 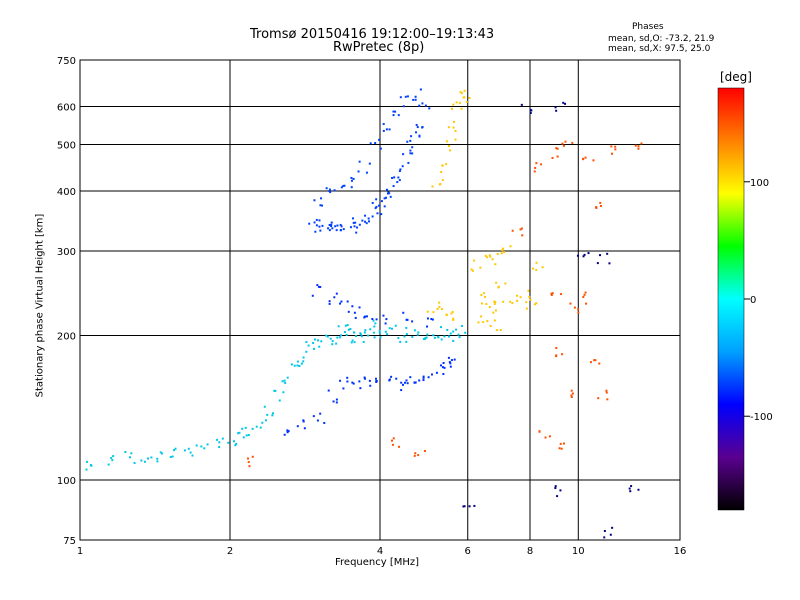 I want to click on chart-subtitle: RwPretec (8p), so click(x=379, y=47).